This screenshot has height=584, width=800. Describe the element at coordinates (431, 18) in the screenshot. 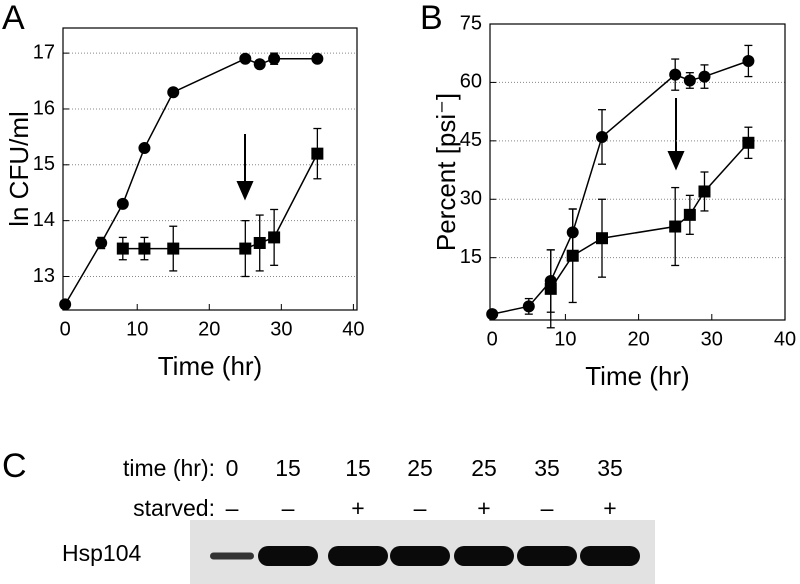

I see `panel-letter: B` at that location.